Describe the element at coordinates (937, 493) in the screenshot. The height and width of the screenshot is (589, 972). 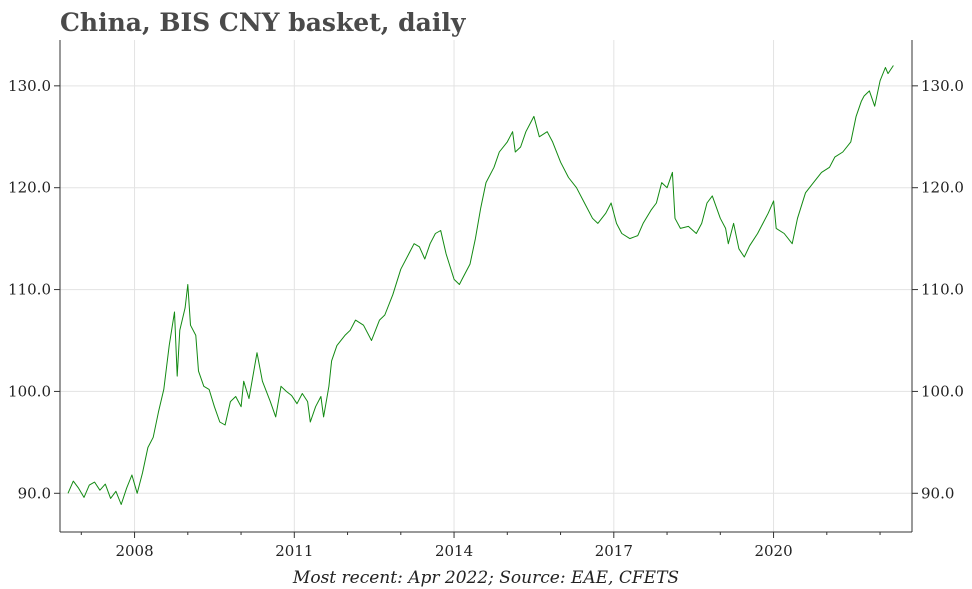
I see `y-right-tick-label: 90.0` at that location.